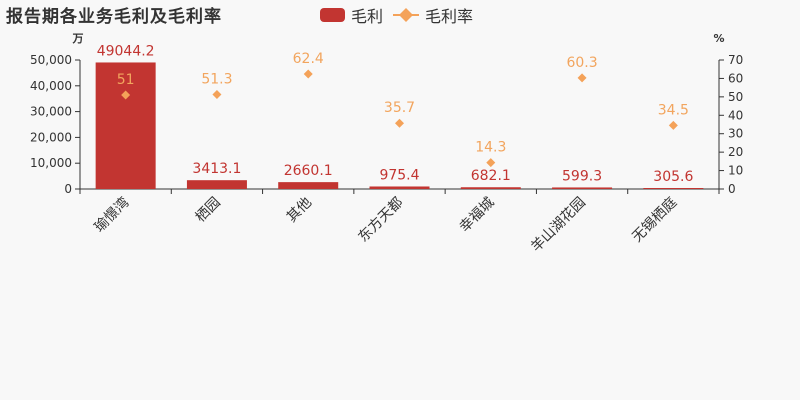 The image size is (800, 400). I want to click on diamond-swatch-icon, so click(406, 15).